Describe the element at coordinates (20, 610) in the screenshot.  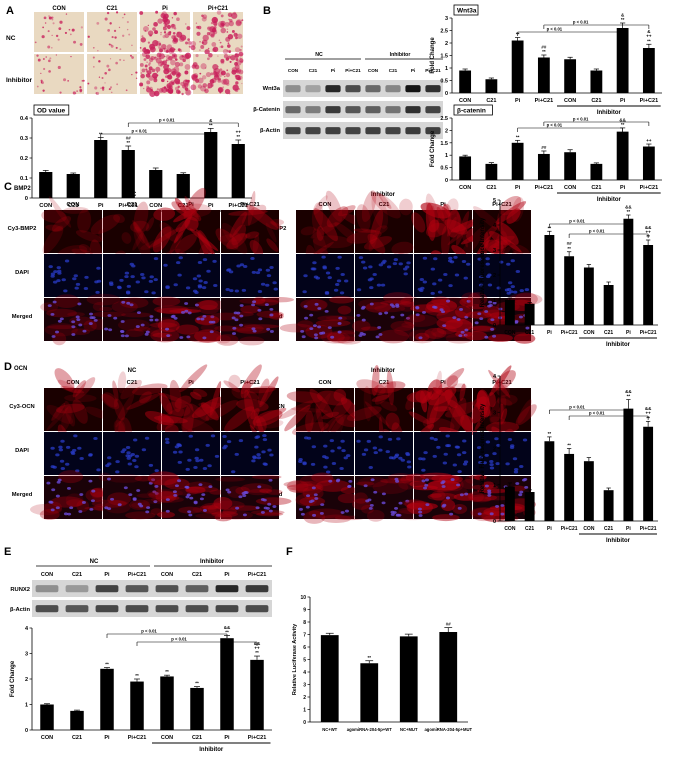
I see `blot-e-row-label: β-Actin` at that location.